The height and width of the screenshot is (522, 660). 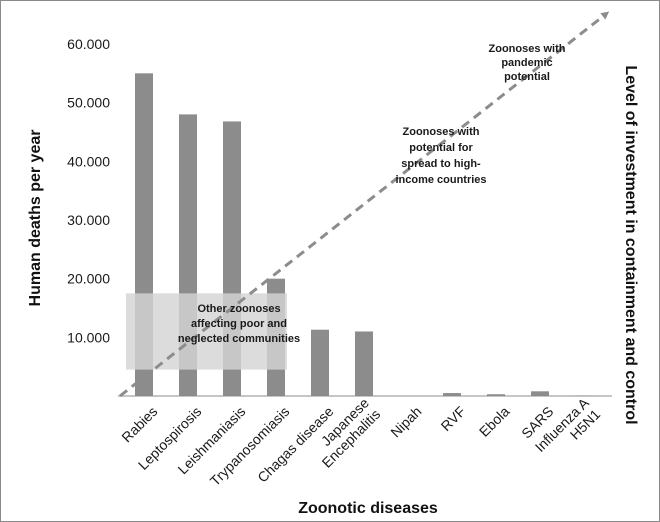 I want to click on y-tick-label: 20.000, so click(x=88, y=279).